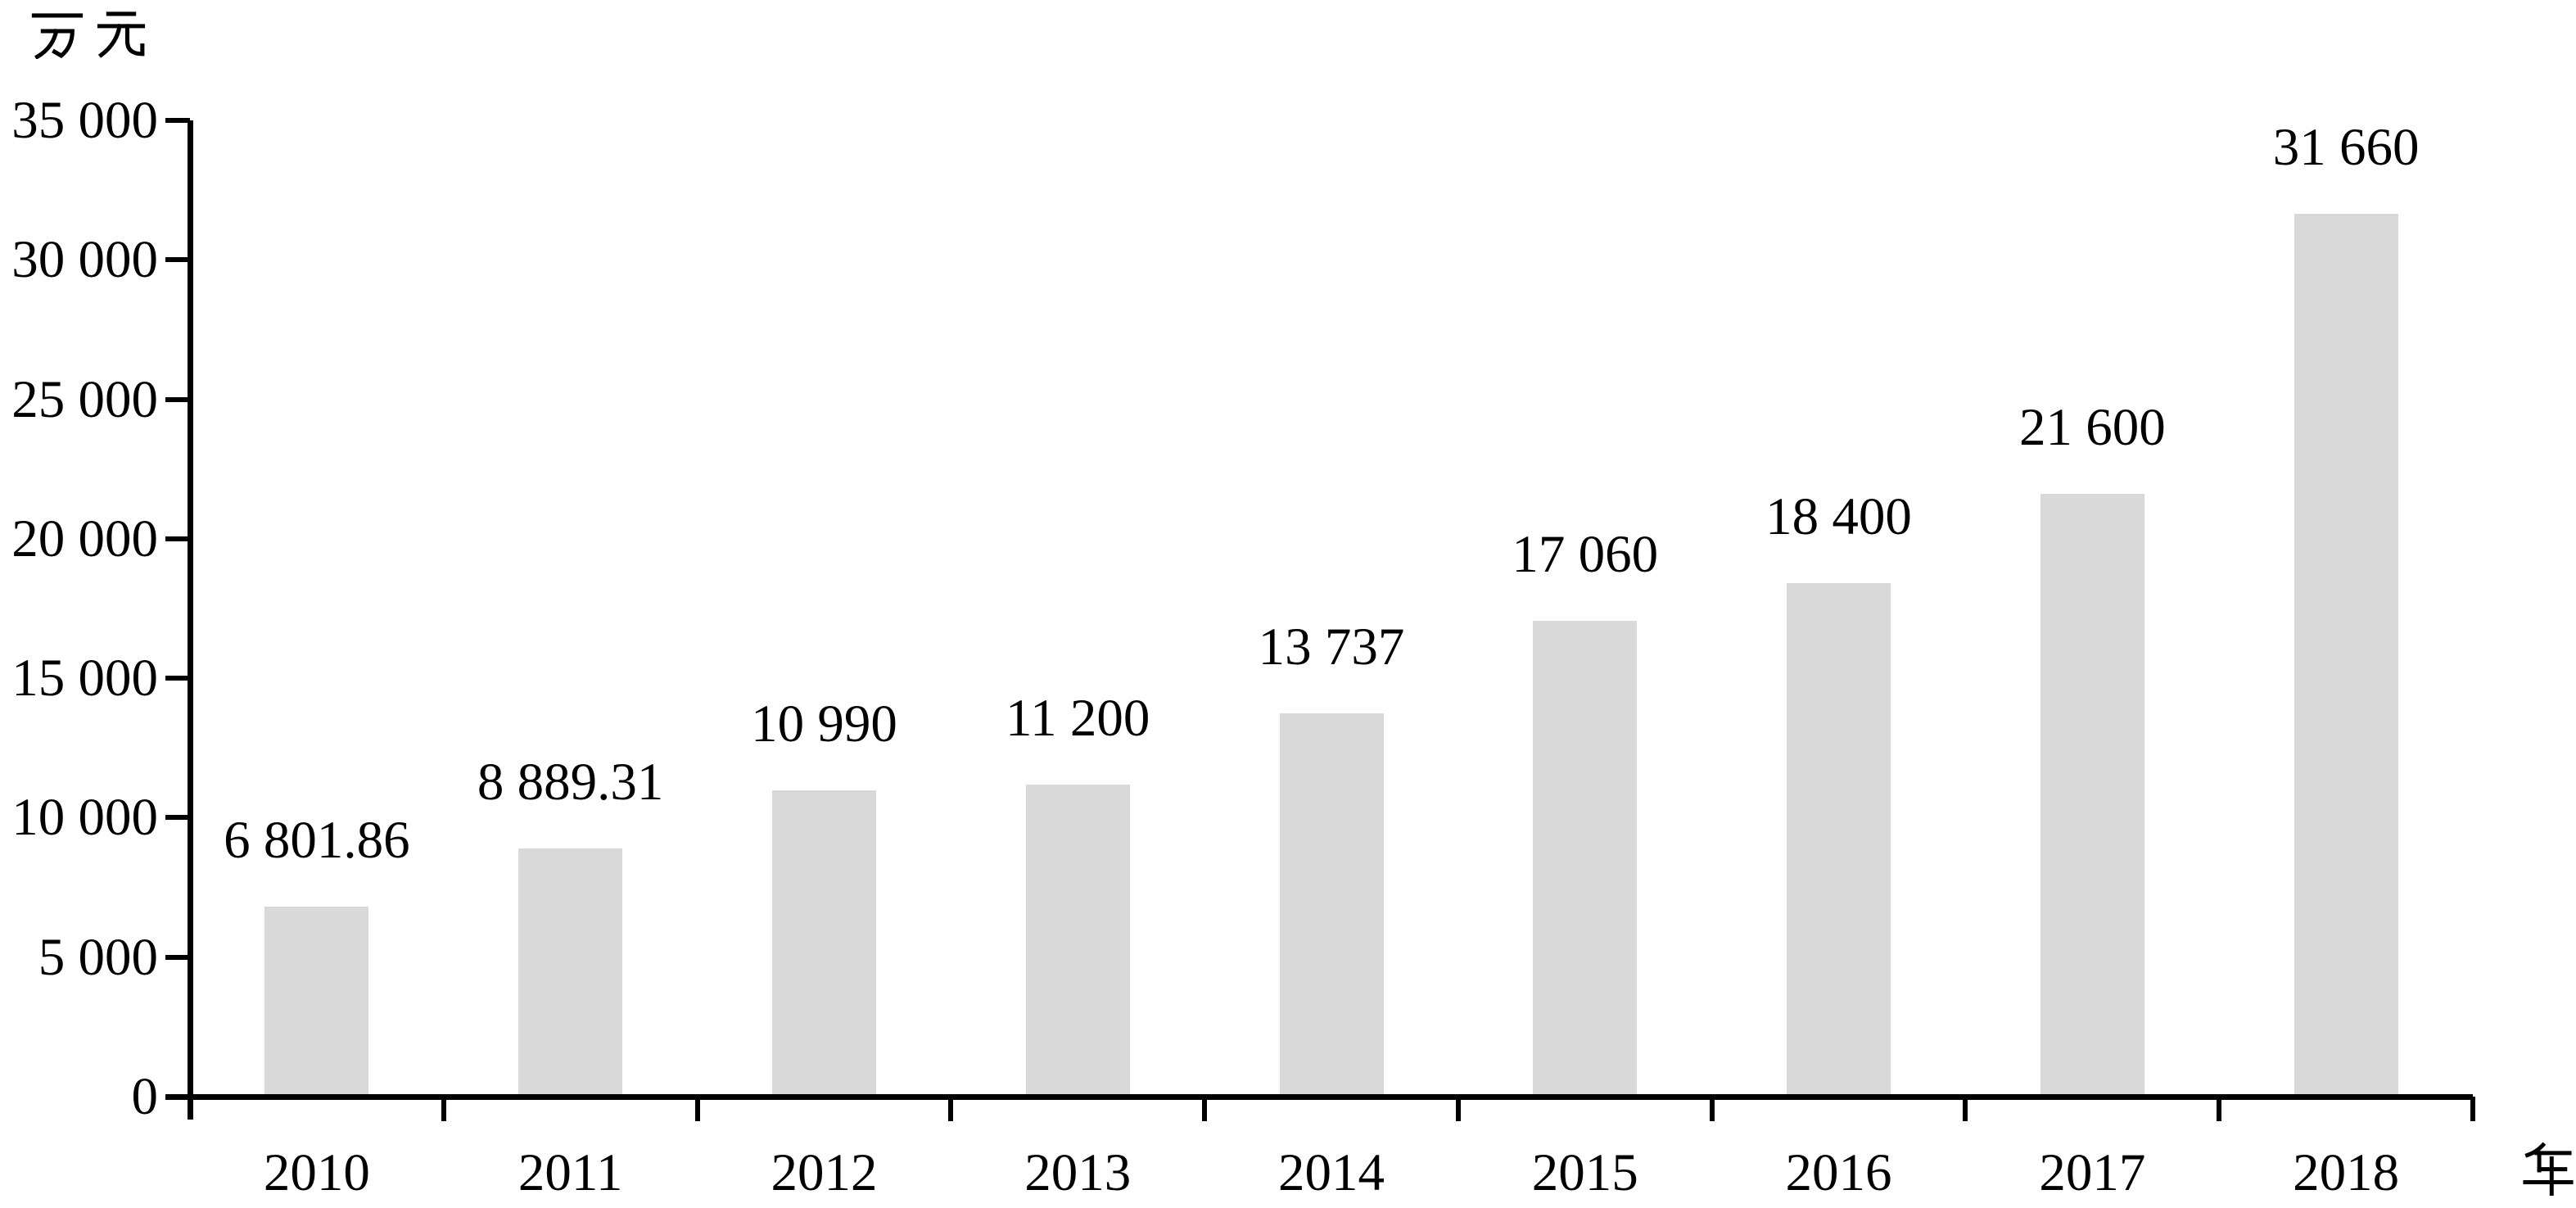  Describe the element at coordinates (1078, 1172) in the screenshot. I see `x-axis-tick-label: 2013` at that location.